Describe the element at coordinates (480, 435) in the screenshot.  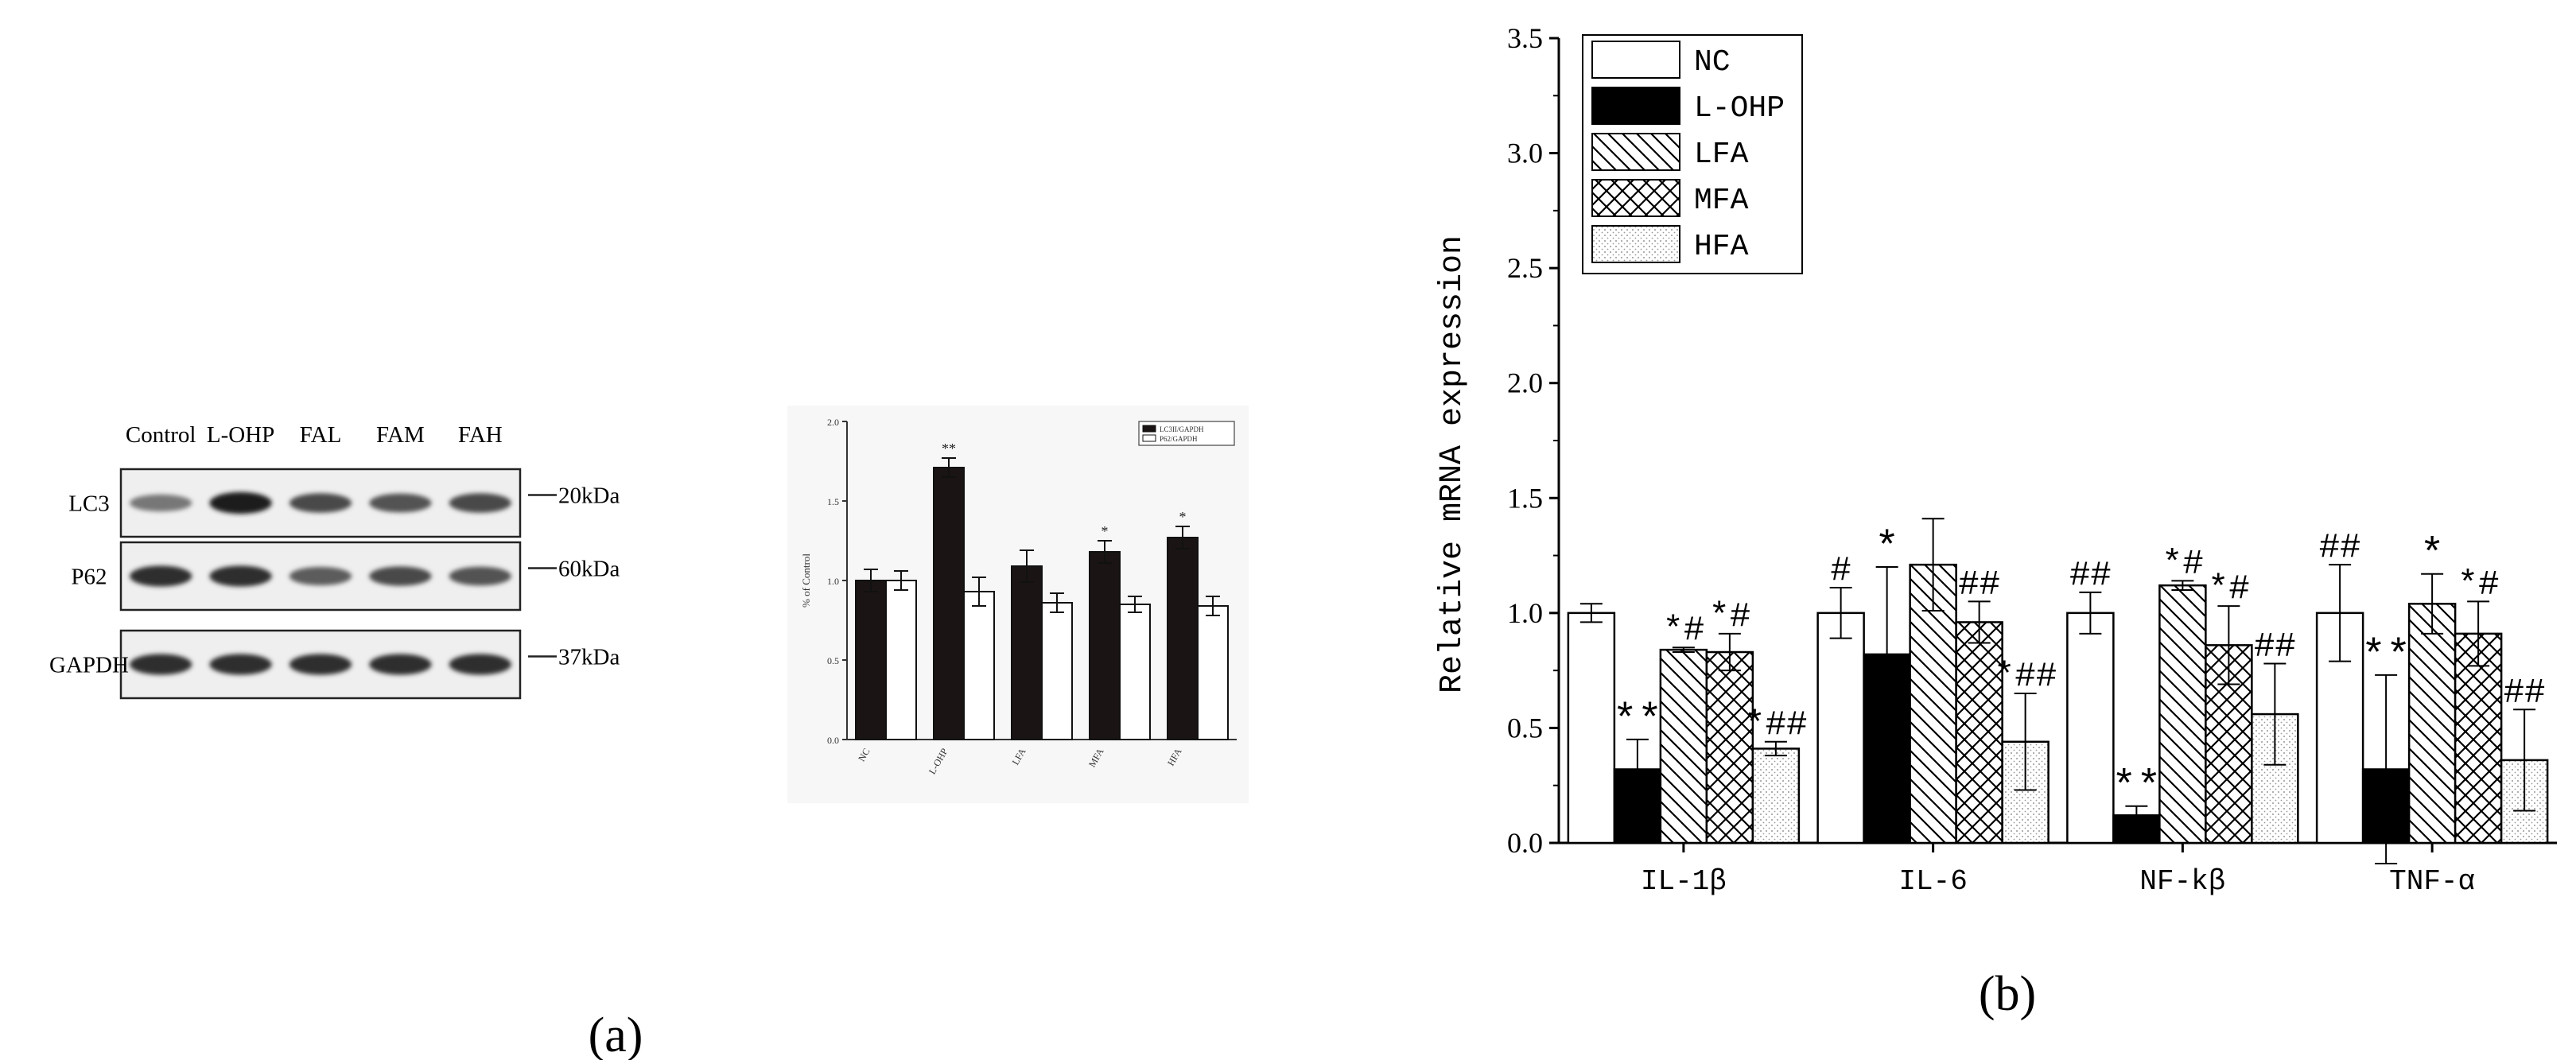
I see `blot-lane-label: FAH` at that location.